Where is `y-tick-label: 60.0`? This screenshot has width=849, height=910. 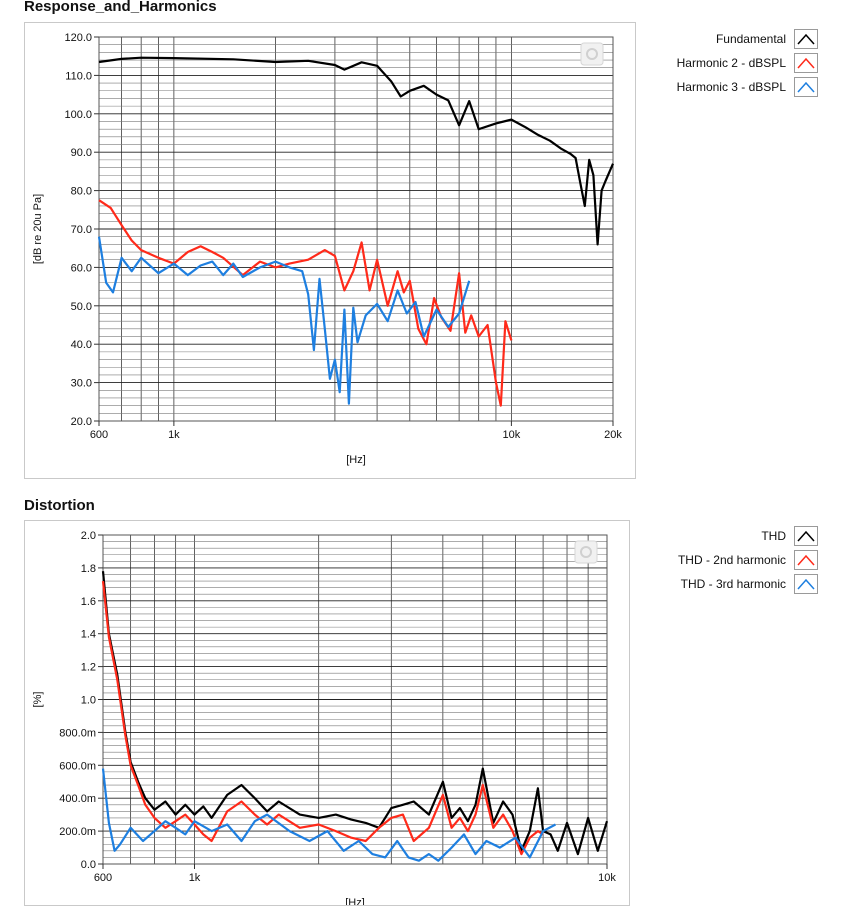
y-tick-label: 60.0 is located at coordinates (81, 268).